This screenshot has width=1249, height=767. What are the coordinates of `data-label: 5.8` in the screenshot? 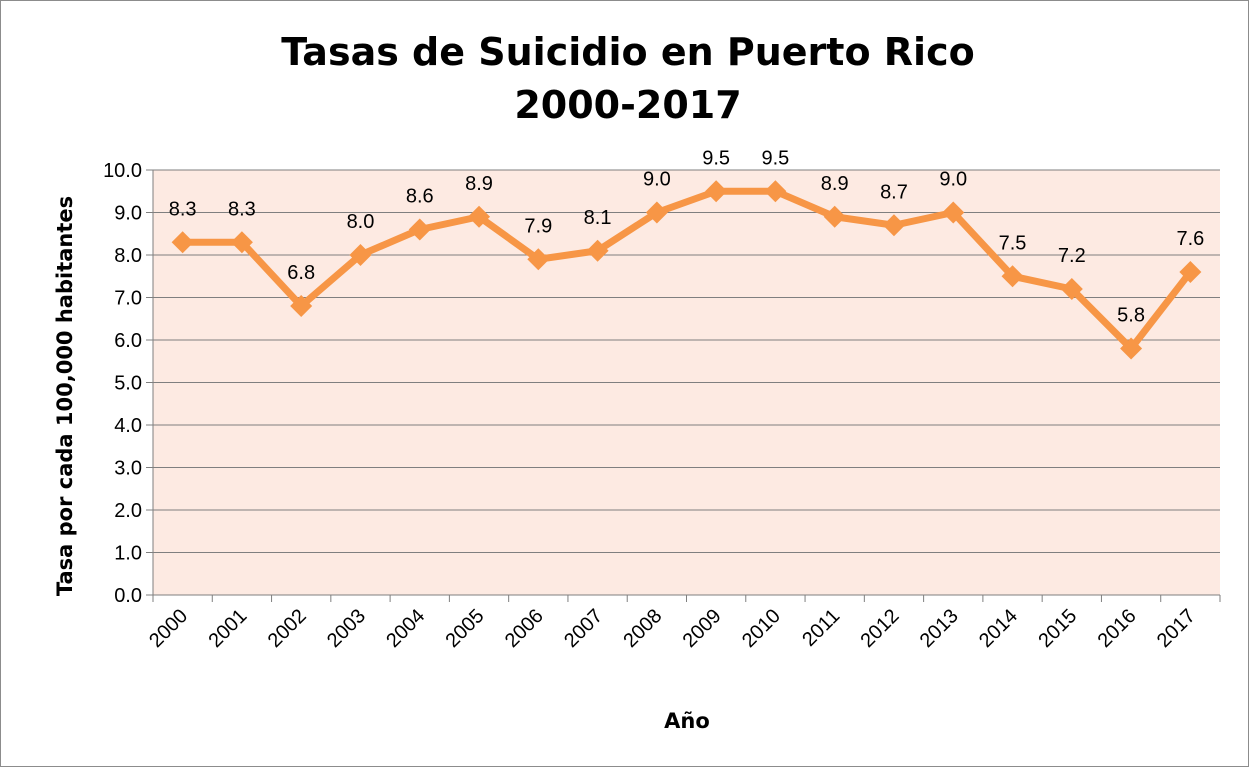 It's located at (1131, 316).